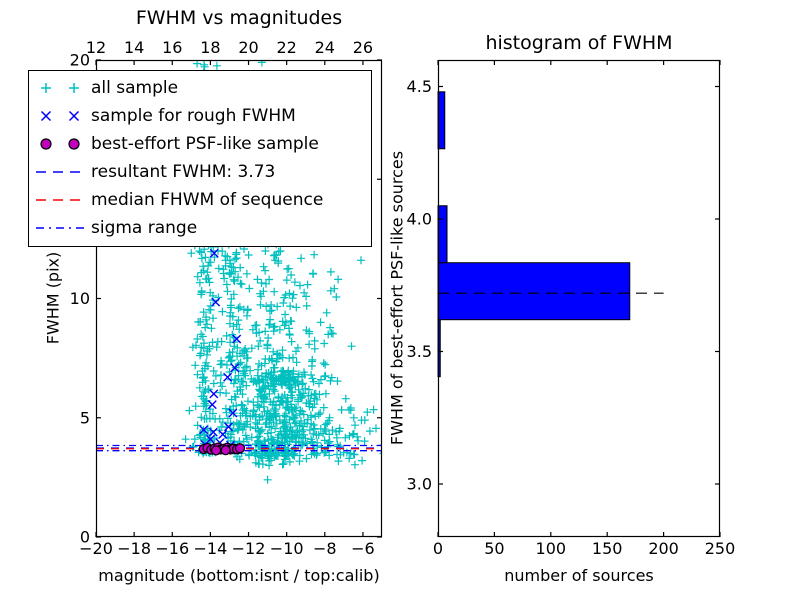 Image resolution: width=800 pixels, height=600 pixels. I want to click on legend-label: resultant FWHM: 3.73, so click(183, 171).